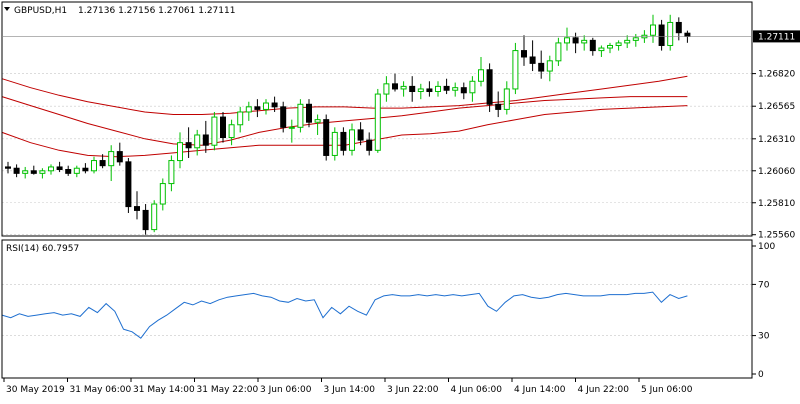 The image size is (800, 404). What do you see at coordinates (350, 390) in the screenshot?
I see `time-tick-label: 3 Jun 14:00` at bounding box center [350, 390].